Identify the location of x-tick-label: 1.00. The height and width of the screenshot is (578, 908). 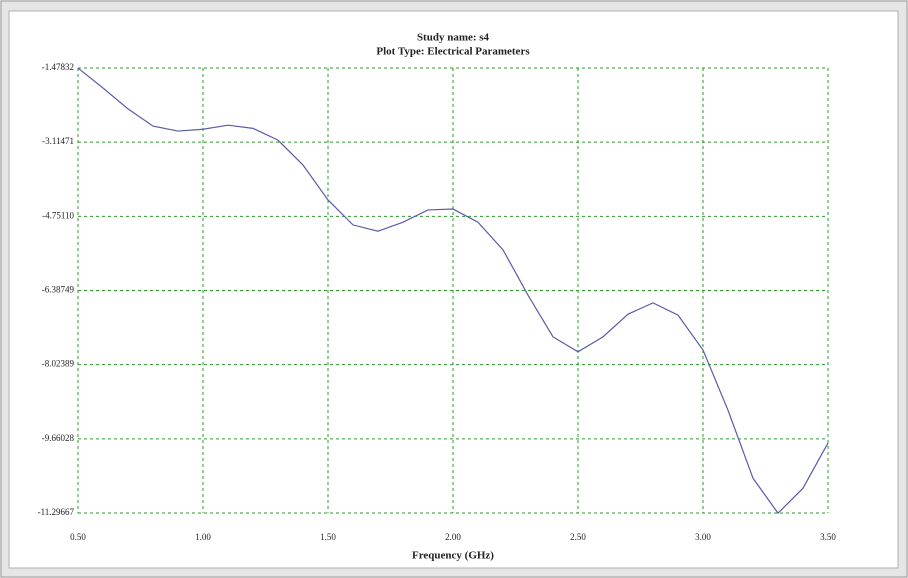
(203, 537).